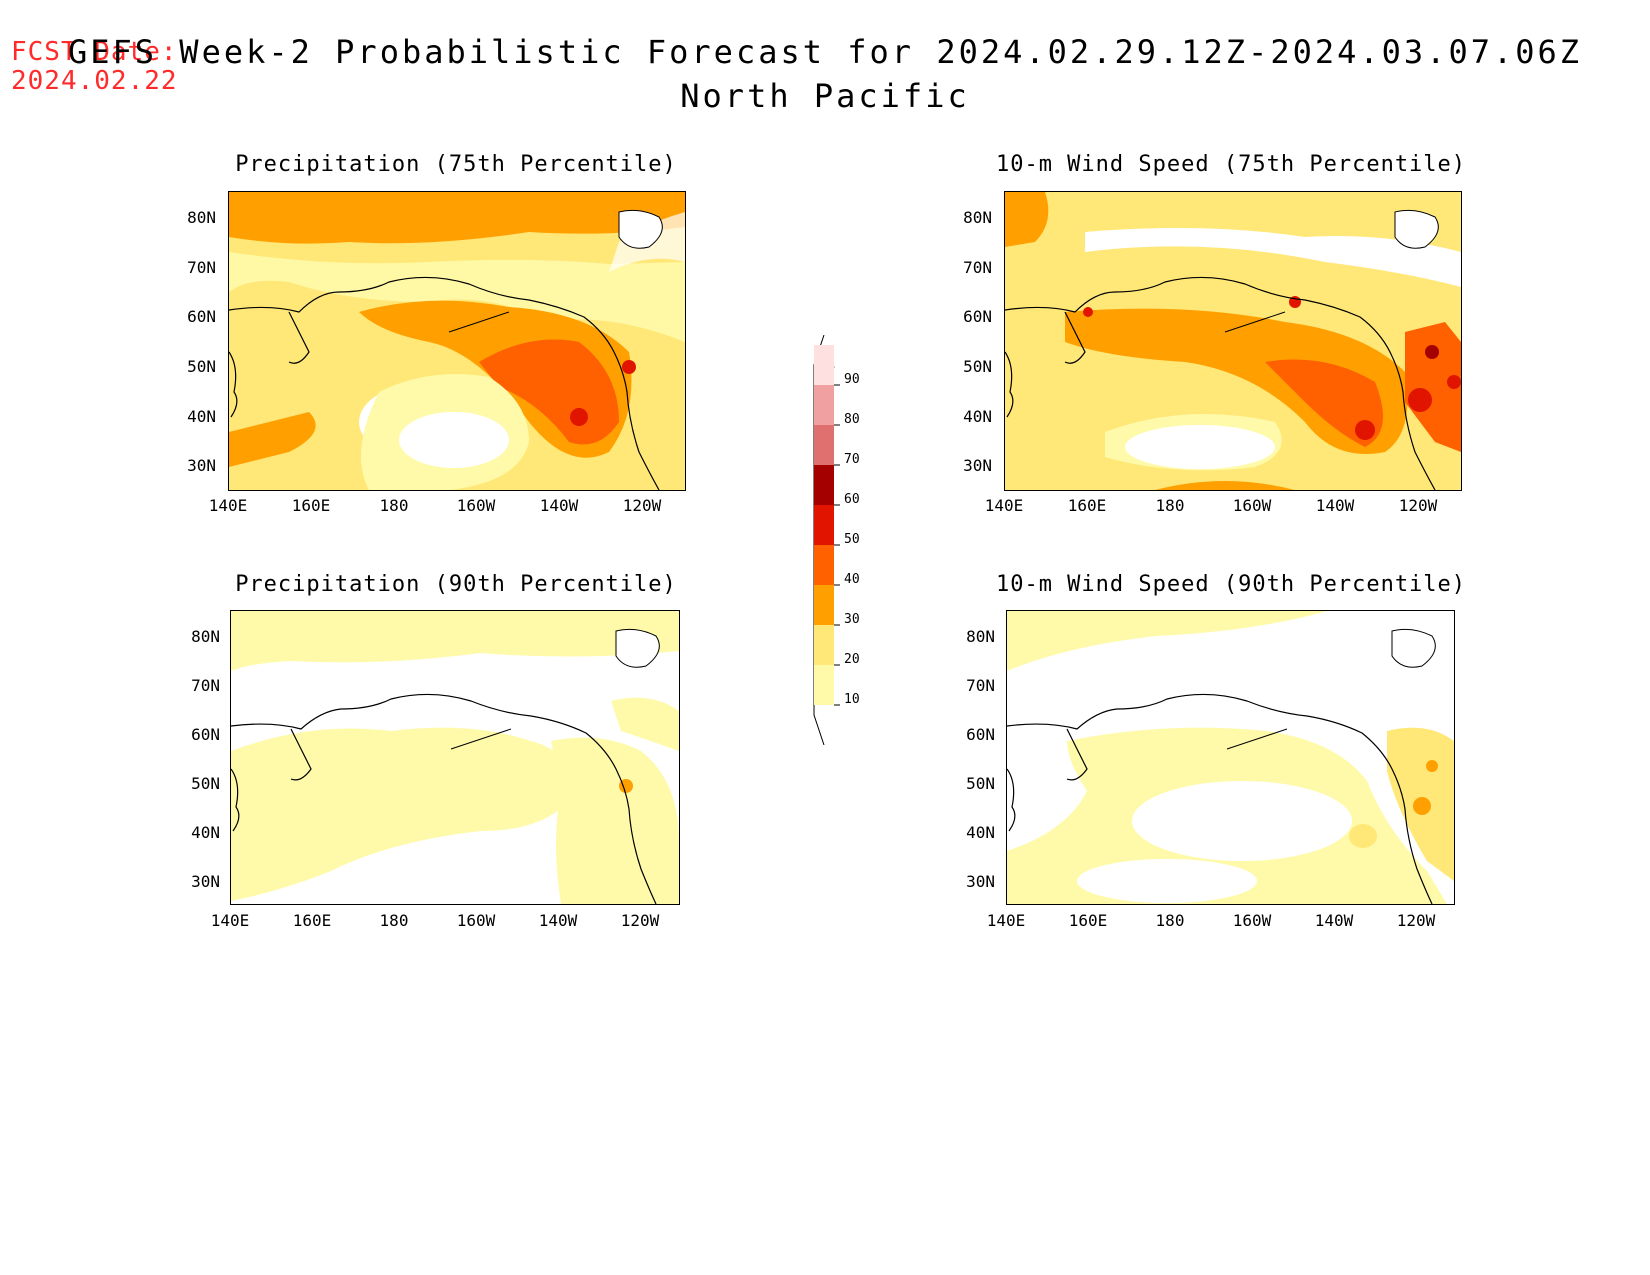 This screenshot has width=1650, height=1275. Describe the element at coordinates (852, 539) in the screenshot. I see `colorbar-label: 50` at that location.